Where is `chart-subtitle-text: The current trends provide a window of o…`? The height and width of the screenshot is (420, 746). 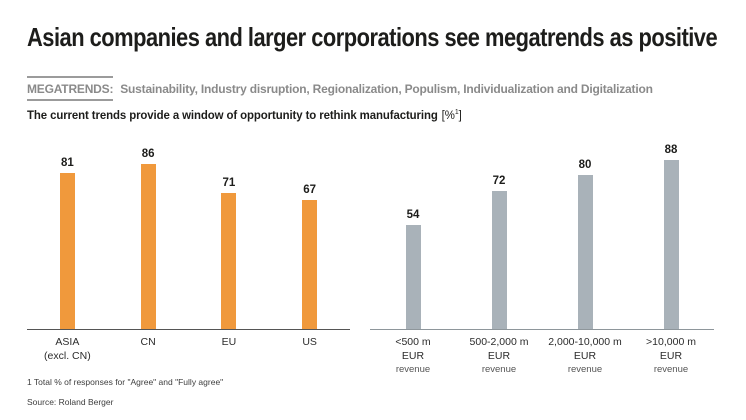
chart-subtitle-text: The current trends provide a window of o… is located at coordinates (232, 116).